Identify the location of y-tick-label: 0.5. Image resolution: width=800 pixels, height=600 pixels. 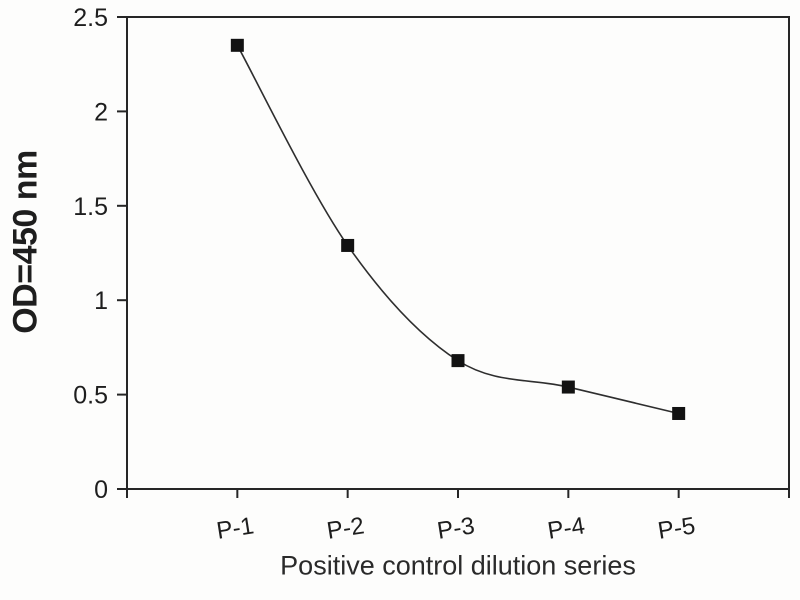
(90, 396).